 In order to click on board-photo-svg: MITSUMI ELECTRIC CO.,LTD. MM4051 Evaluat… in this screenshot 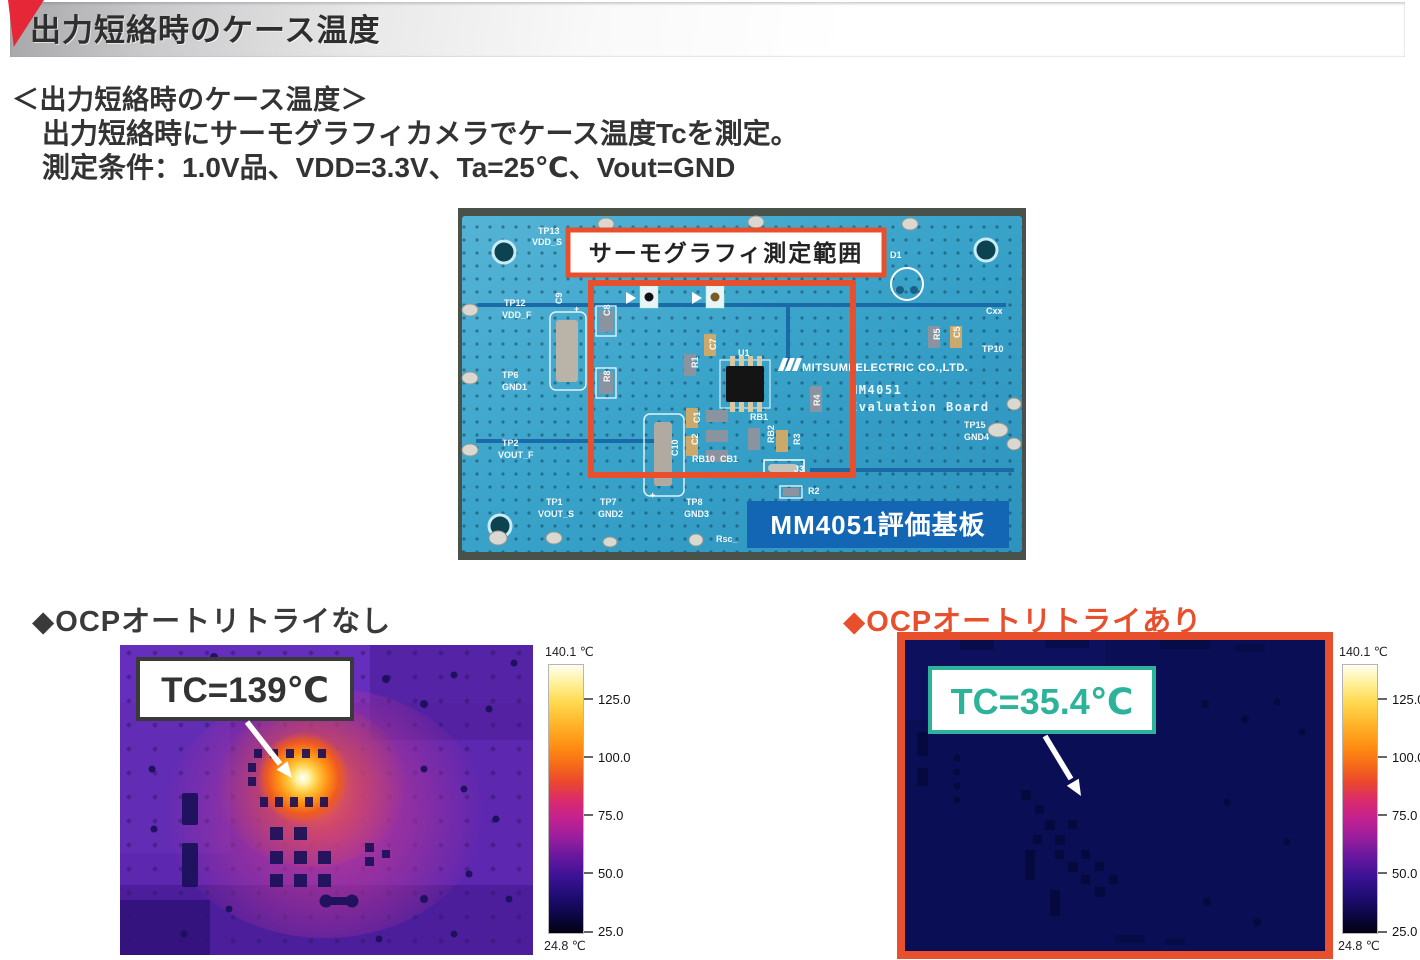, I will do `click(742, 384)`.